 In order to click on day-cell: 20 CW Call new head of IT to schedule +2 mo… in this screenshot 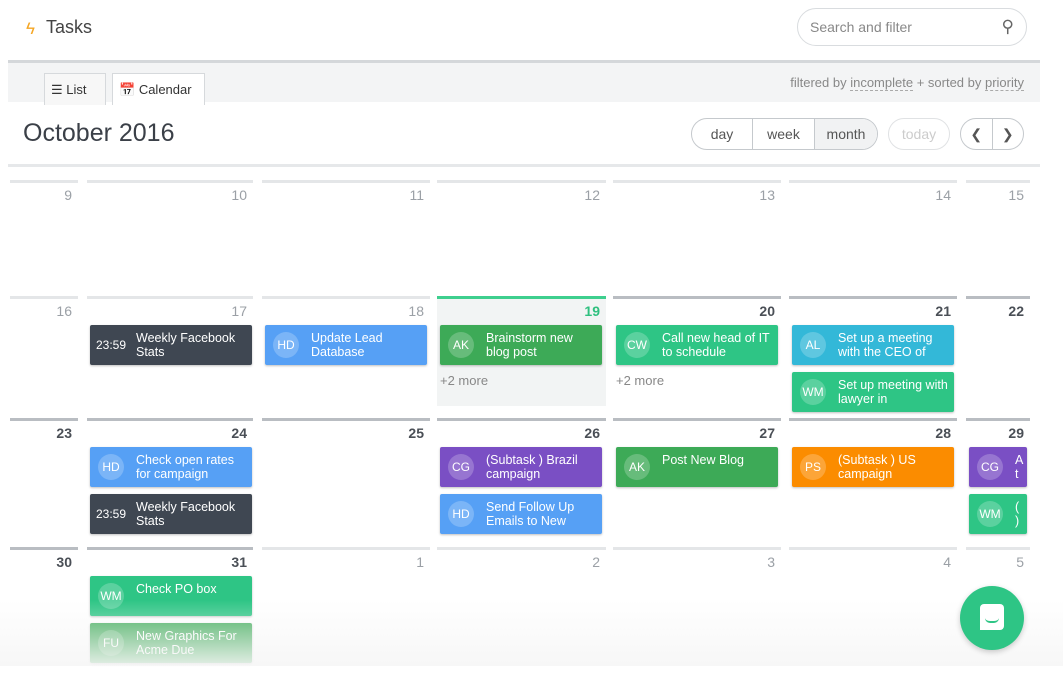, I will do `click(697, 354)`.